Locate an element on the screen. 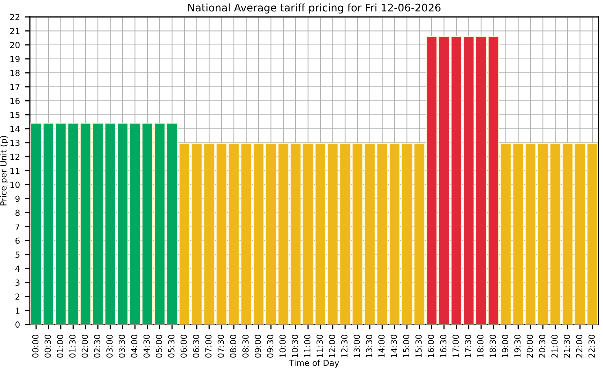  x-tick-label: 11:00 is located at coordinates (307, 346).